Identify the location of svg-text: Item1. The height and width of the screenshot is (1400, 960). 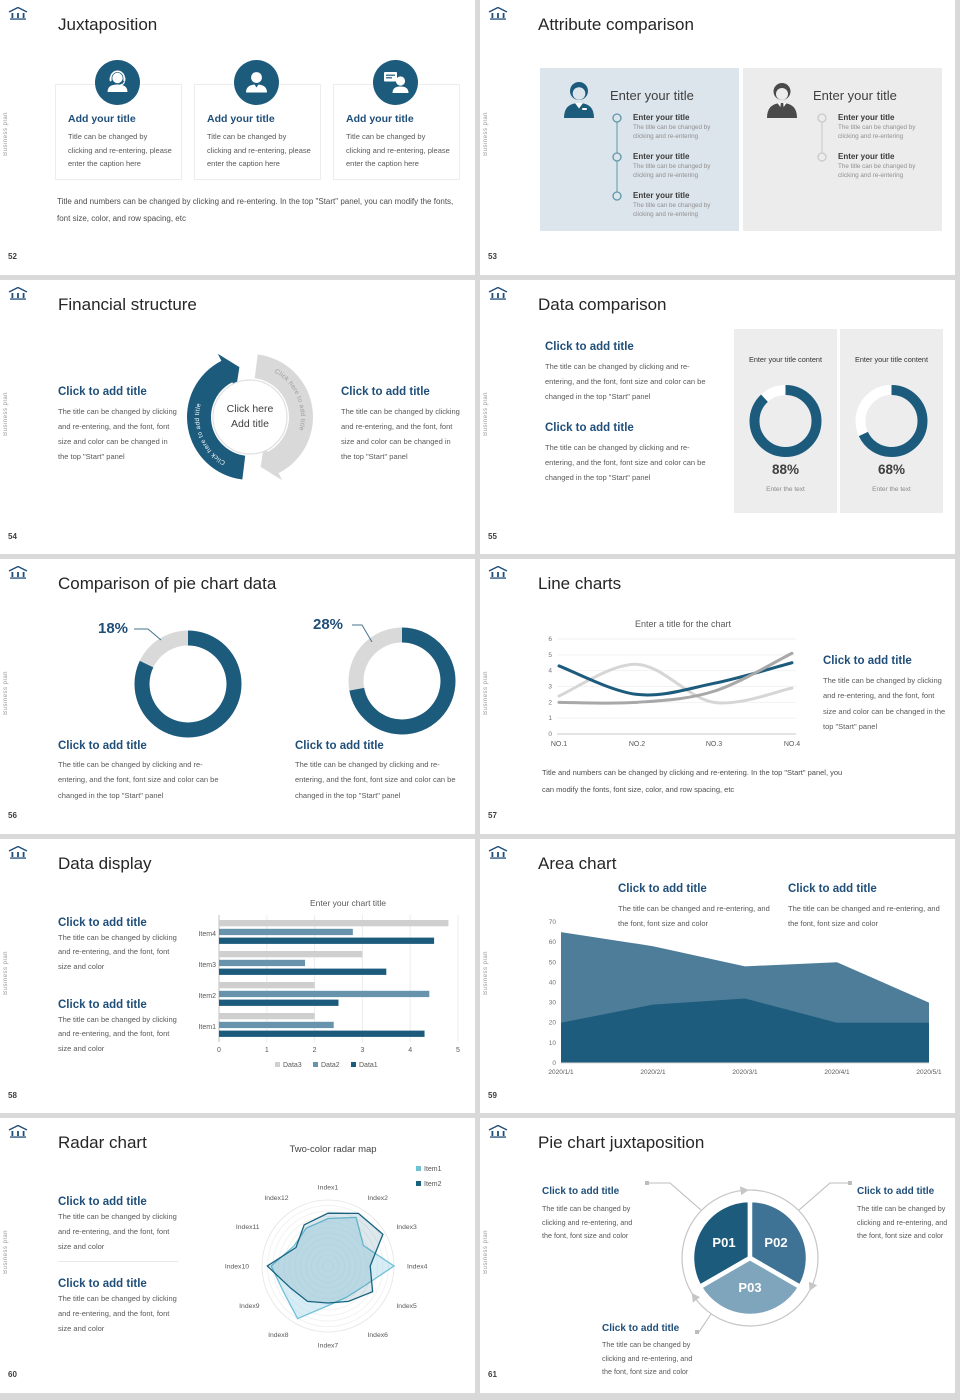
(207, 1027).